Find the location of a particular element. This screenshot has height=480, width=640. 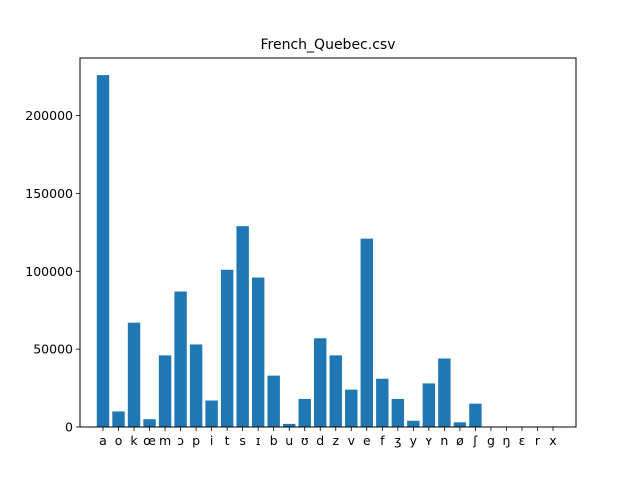

x-tick-label-9: s is located at coordinates (242, 440).